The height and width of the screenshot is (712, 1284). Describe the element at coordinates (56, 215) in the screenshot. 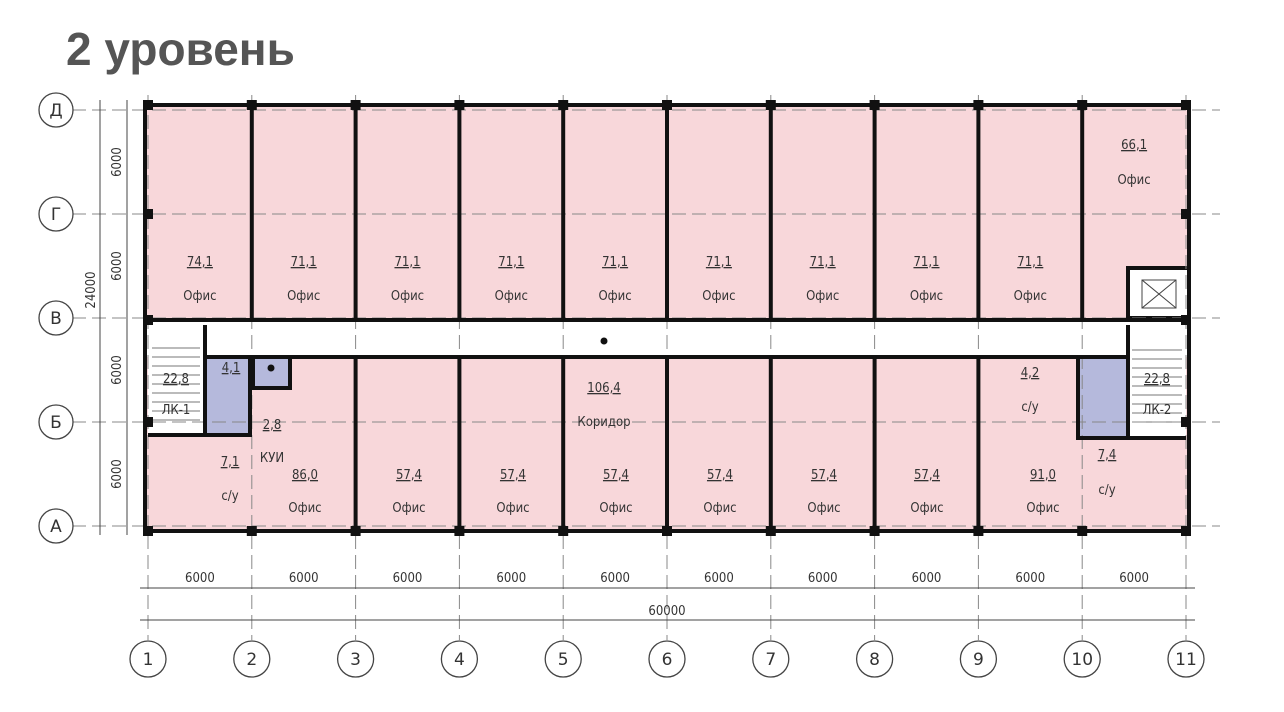

I see `row-axis-label: Г` at that location.